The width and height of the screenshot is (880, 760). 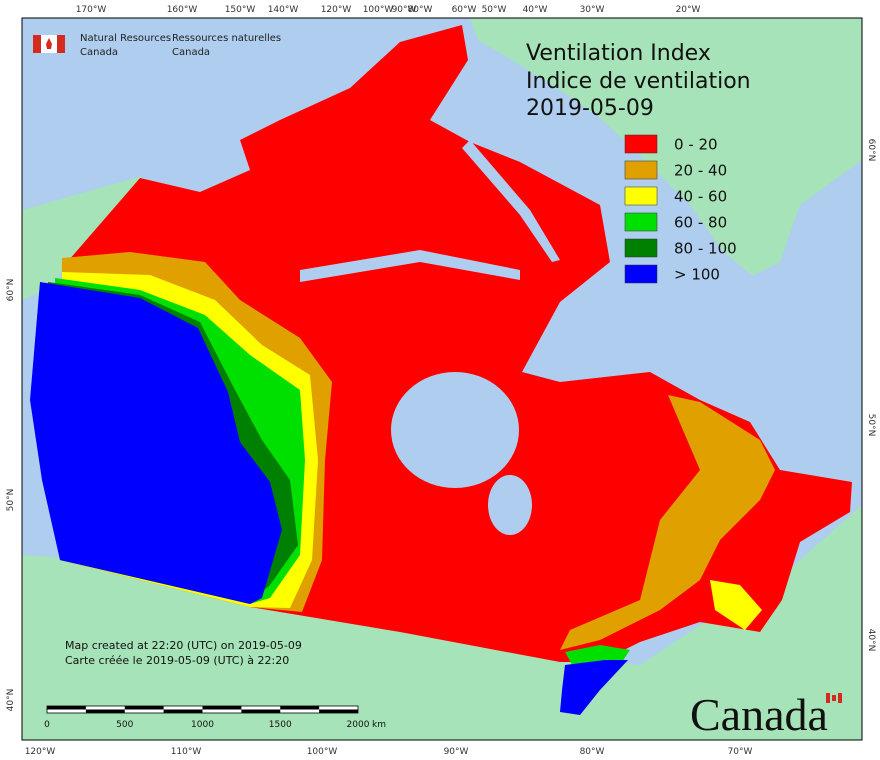 I want to click on longitude-label: 30°W, so click(x=592, y=10).